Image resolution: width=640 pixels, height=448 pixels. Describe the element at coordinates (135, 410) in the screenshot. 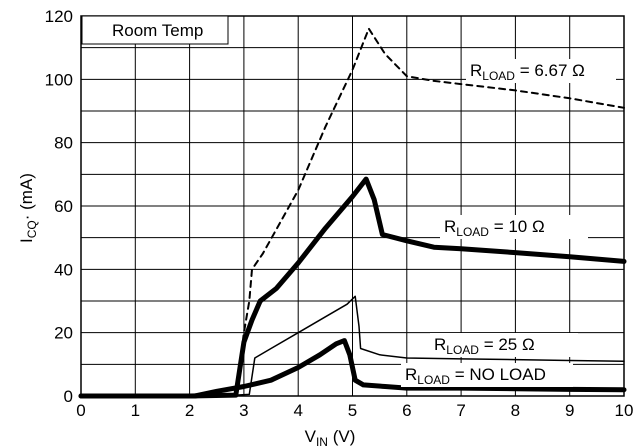

I see `x-tick-label: 1` at that location.